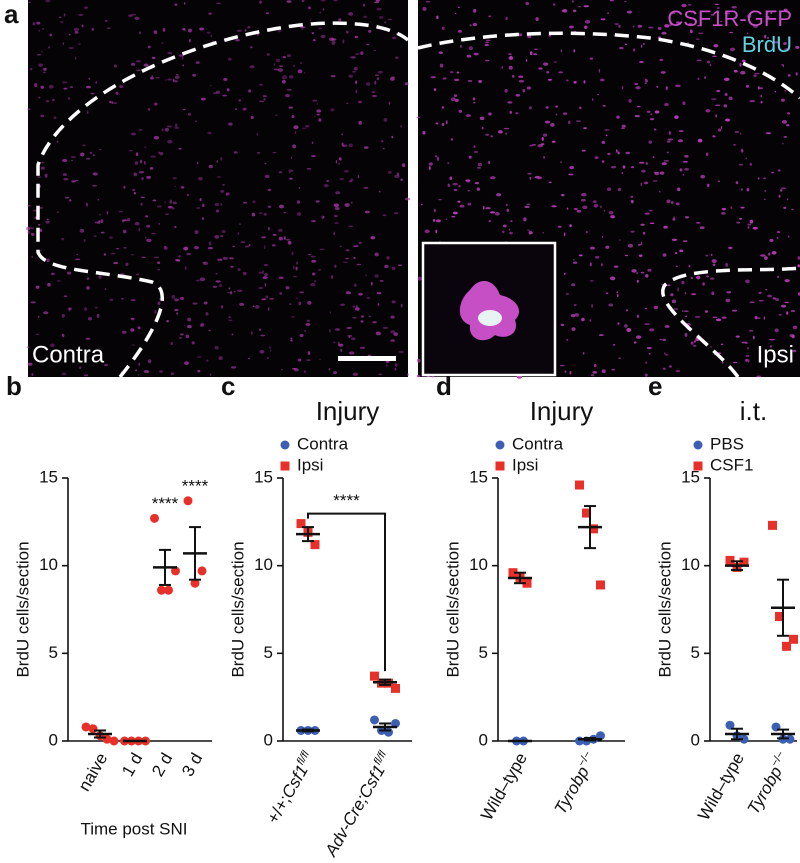 The height and width of the screenshot is (863, 800). Describe the element at coordinates (690, 476) in the screenshot. I see `y-tick-label: 15` at that location.